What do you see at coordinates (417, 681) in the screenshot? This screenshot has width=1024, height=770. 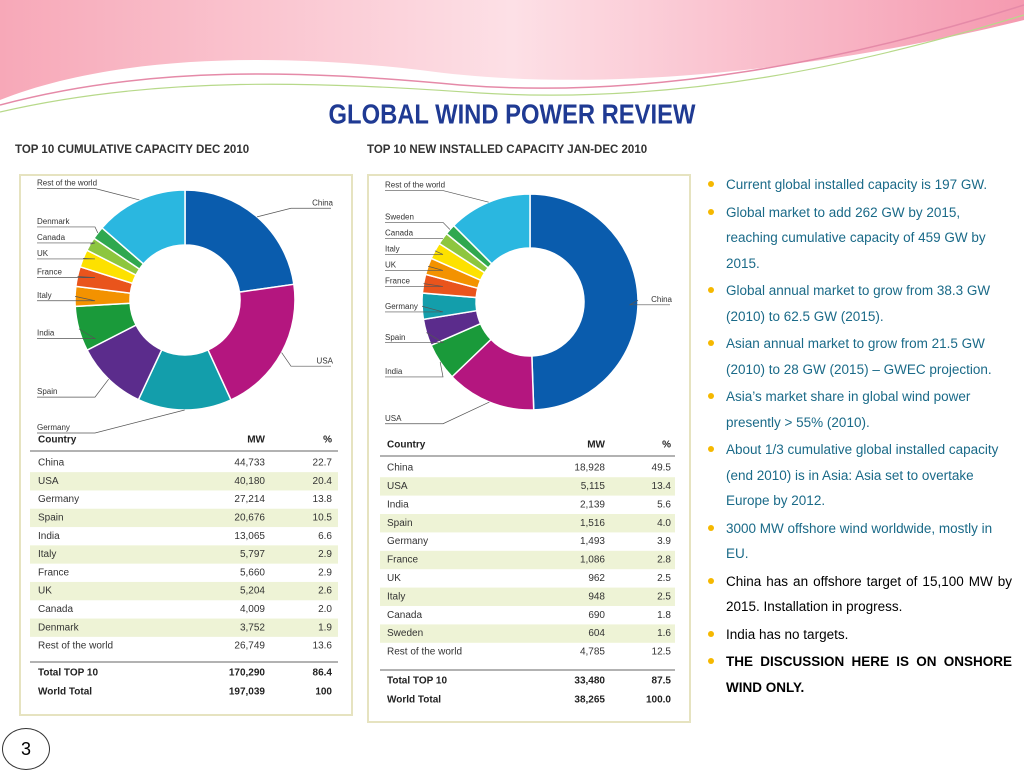 I see `table-total: Total TOP 10` at bounding box center [417, 681].